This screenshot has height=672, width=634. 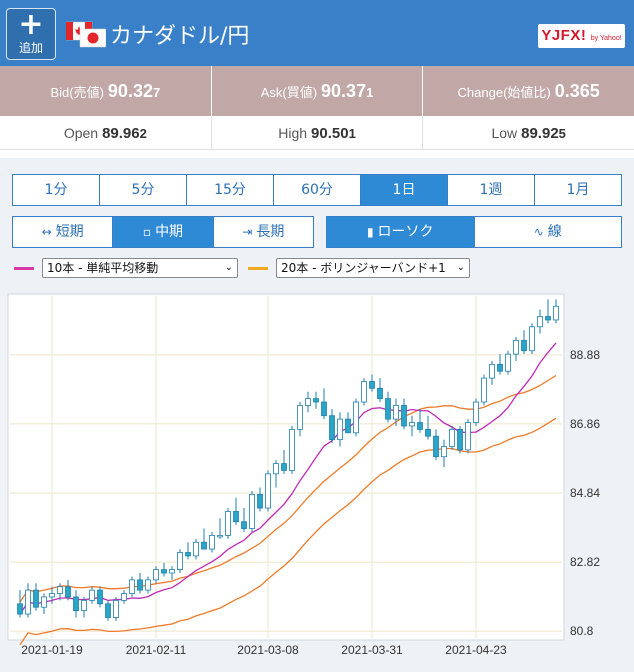 I want to click on tab-60min: 60分, so click(x=317, y=190).